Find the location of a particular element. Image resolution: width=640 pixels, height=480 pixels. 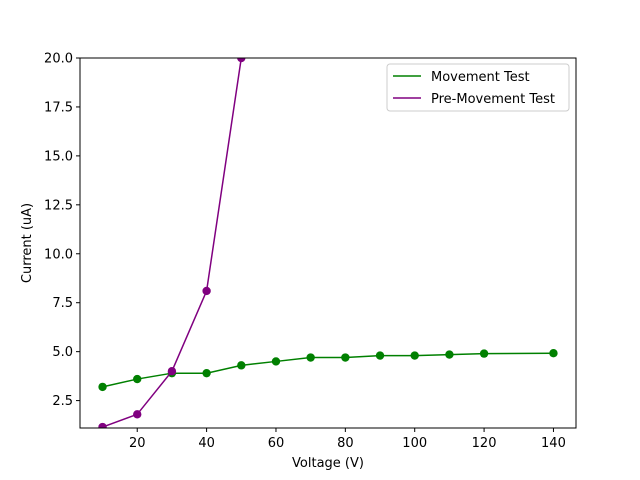

legend-label-pre-movement-test: Pre-Movement Test is located at coordinates (493, 99).